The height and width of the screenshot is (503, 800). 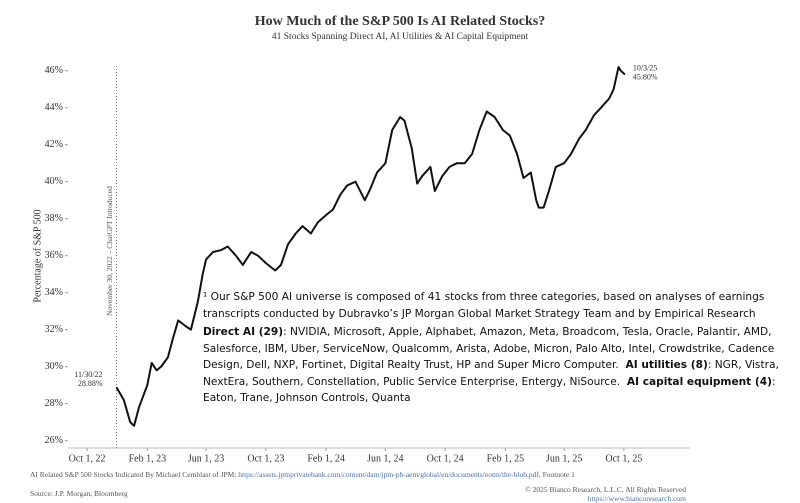 I want to click on y-tick-label: 36%, so click(x=54, y=255).